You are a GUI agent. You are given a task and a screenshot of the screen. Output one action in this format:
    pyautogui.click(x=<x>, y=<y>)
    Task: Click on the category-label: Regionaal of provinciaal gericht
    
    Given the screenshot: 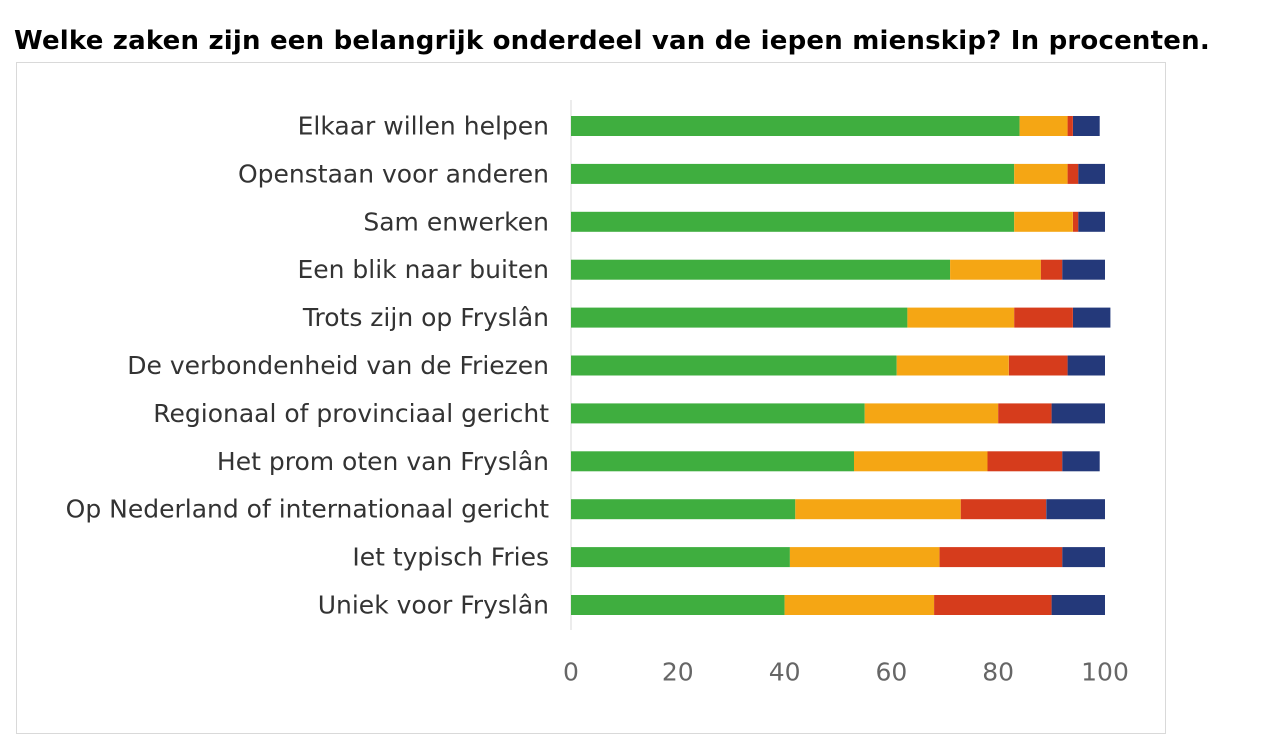 What is the action you would take?
    pyautogui.click(x=351, y=413)
    